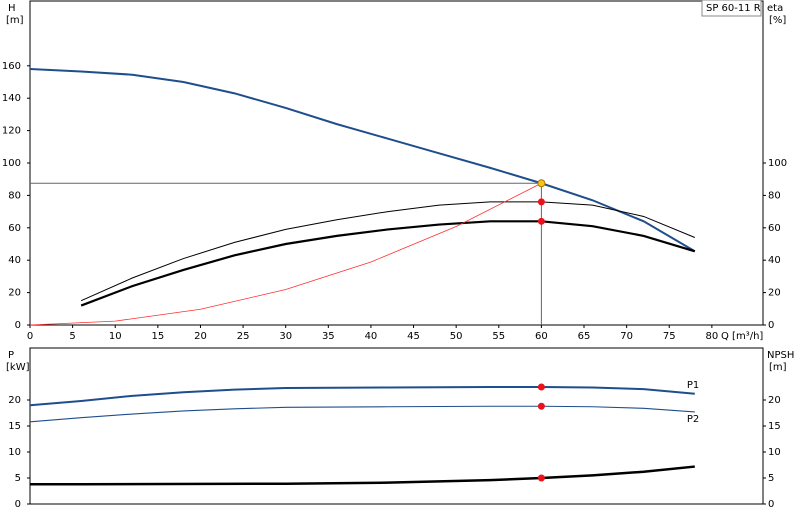 This screenshot has height=520, width=800. I want to click on y-tick-label: 60, so click(14, 228).